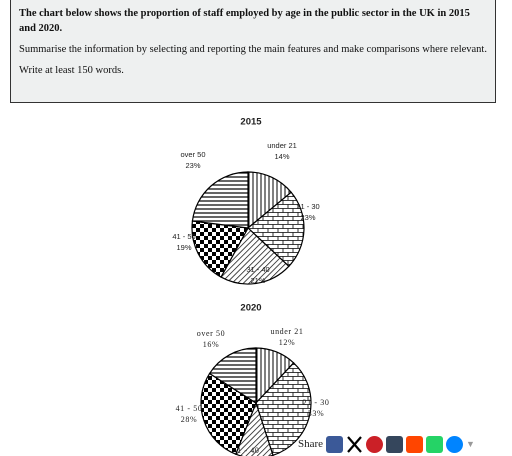 Image resolution: width=512 pixels, height=456 pixels. Describe the element at coordinates (455, 444) in the screenshot. I see `messenger-icon` at that location.